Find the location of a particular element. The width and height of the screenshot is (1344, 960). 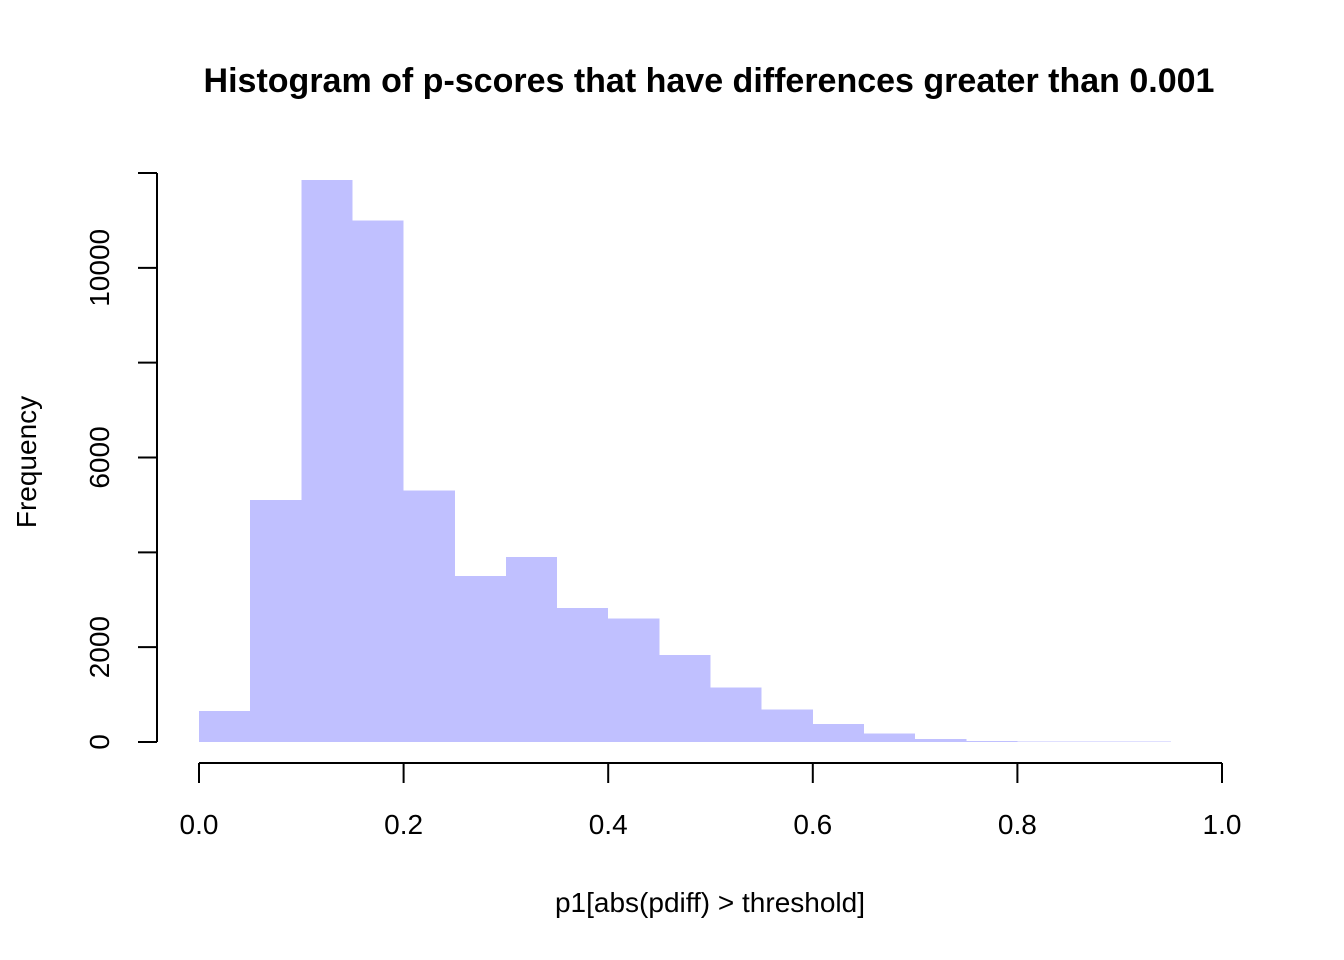

x-tick-label: 0.8 is located at coordinates (1017, 824).